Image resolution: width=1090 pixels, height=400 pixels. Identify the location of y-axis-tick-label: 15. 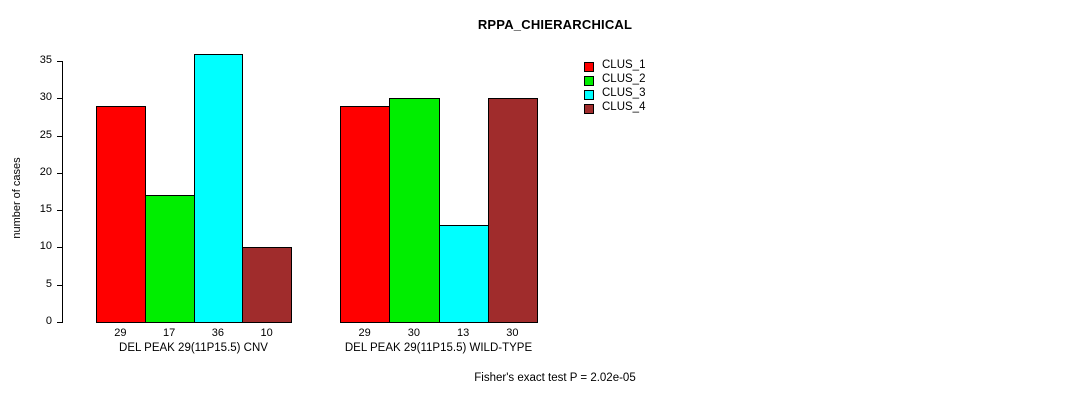
(45, 209).